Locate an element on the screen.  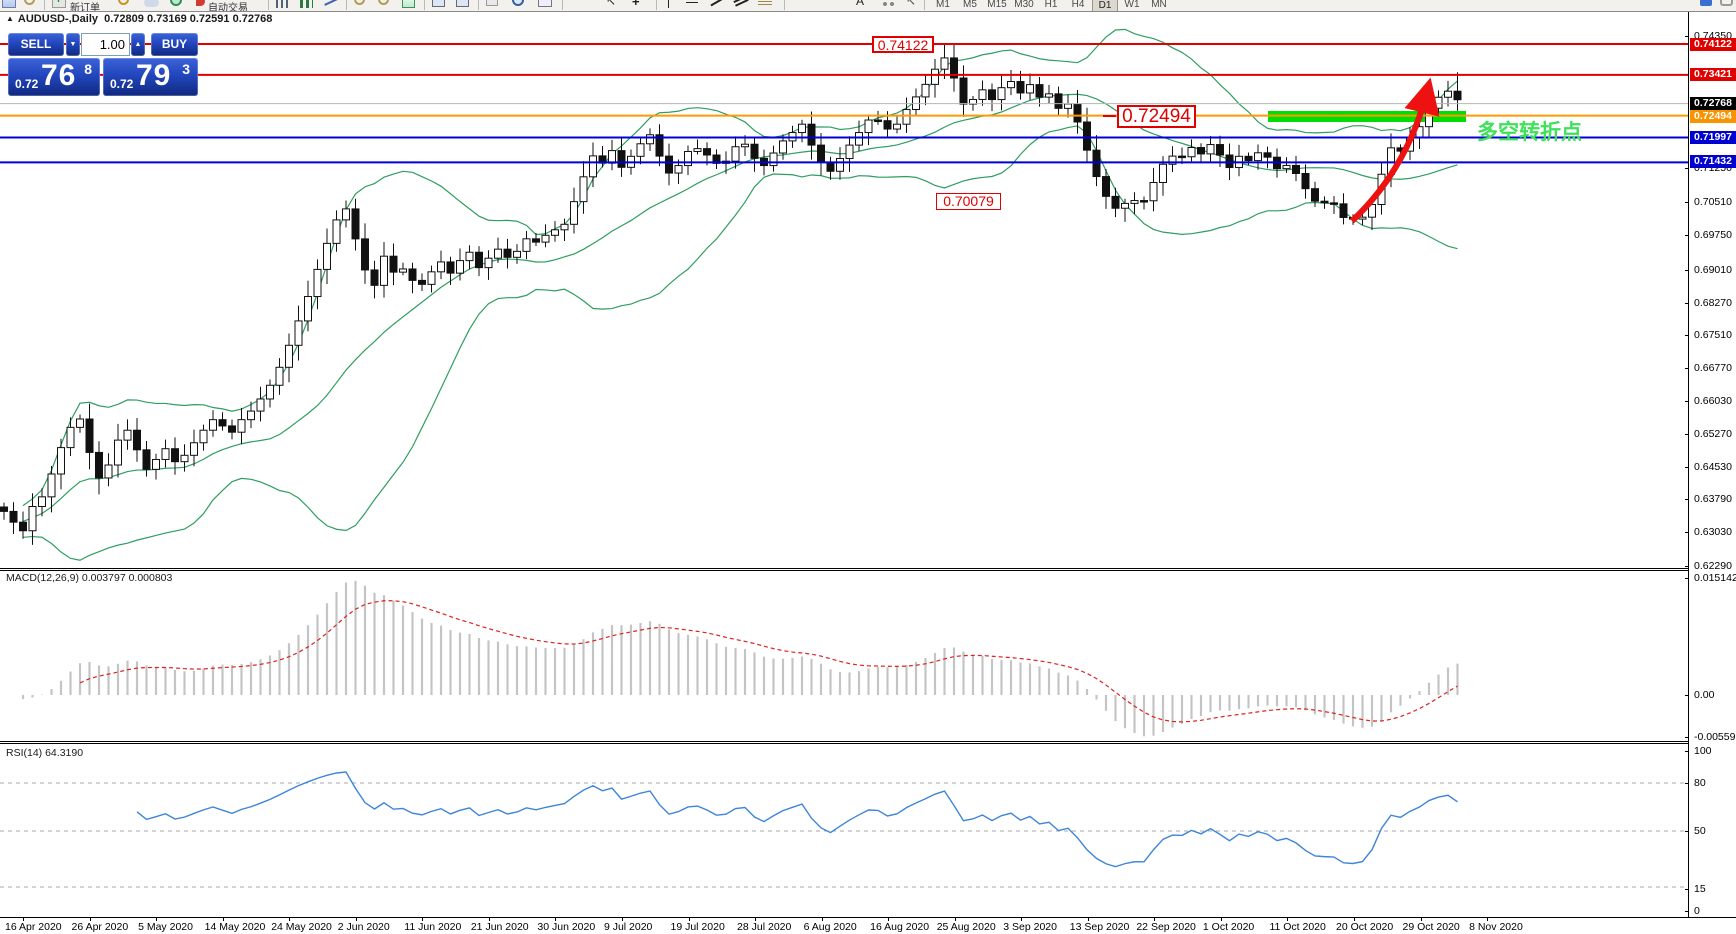
chart2-icon-glyph is located at coordinates (545, 3).